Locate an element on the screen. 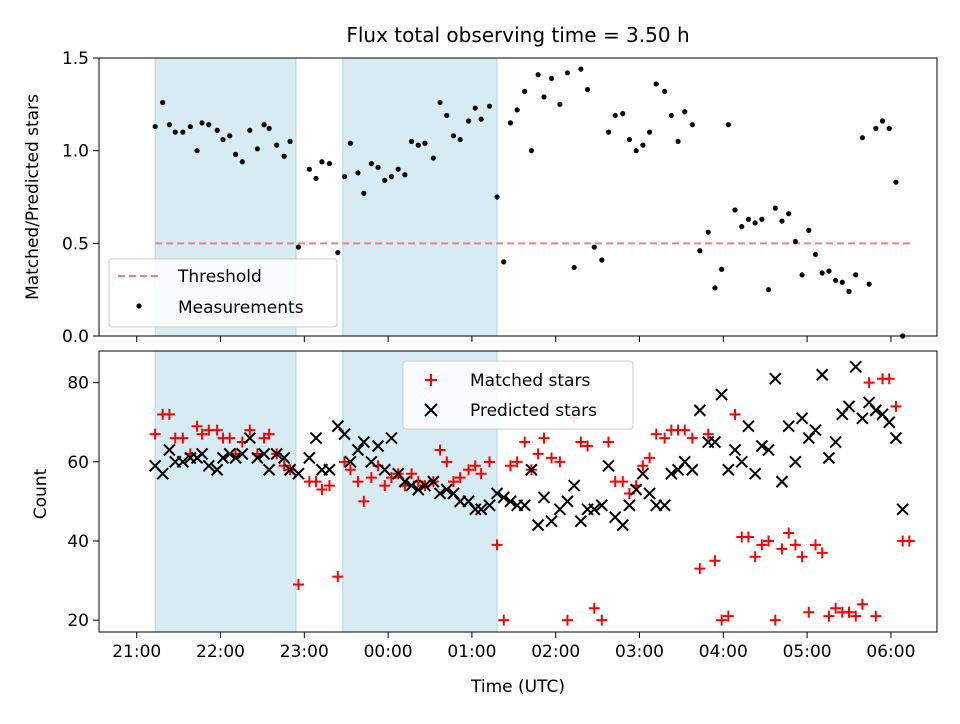 The height and width of the screenshot is (724, 960). legend-threshold-label: Threshold is located at coordinates (219, 277).